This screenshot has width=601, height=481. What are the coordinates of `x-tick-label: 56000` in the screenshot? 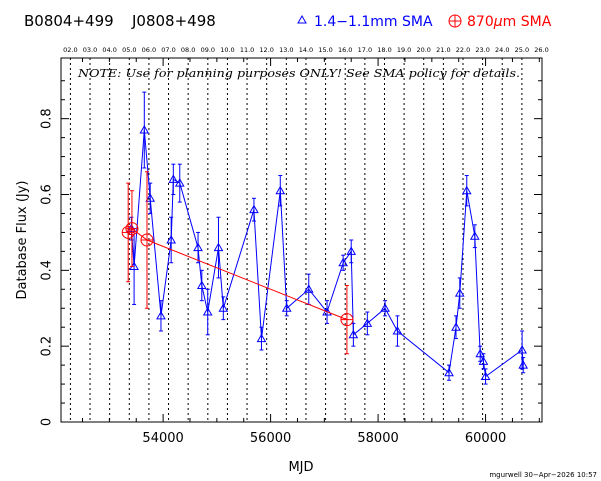 It's located at (270, 438).